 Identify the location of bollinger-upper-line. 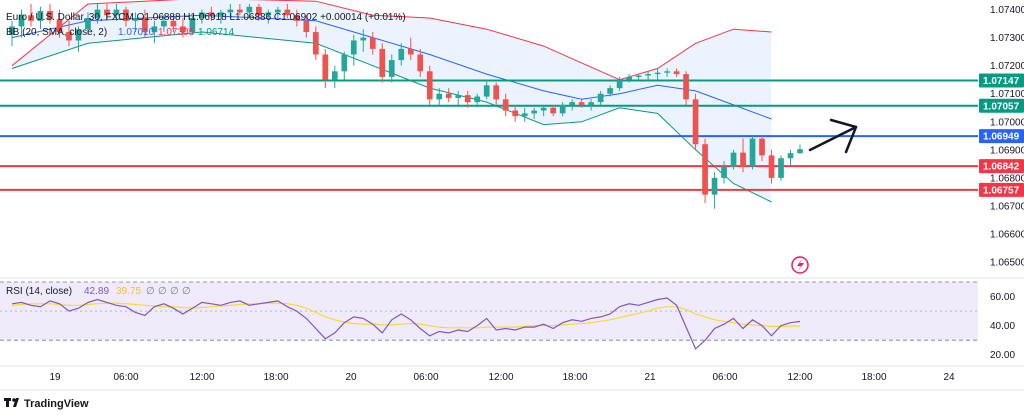
(391, 40).